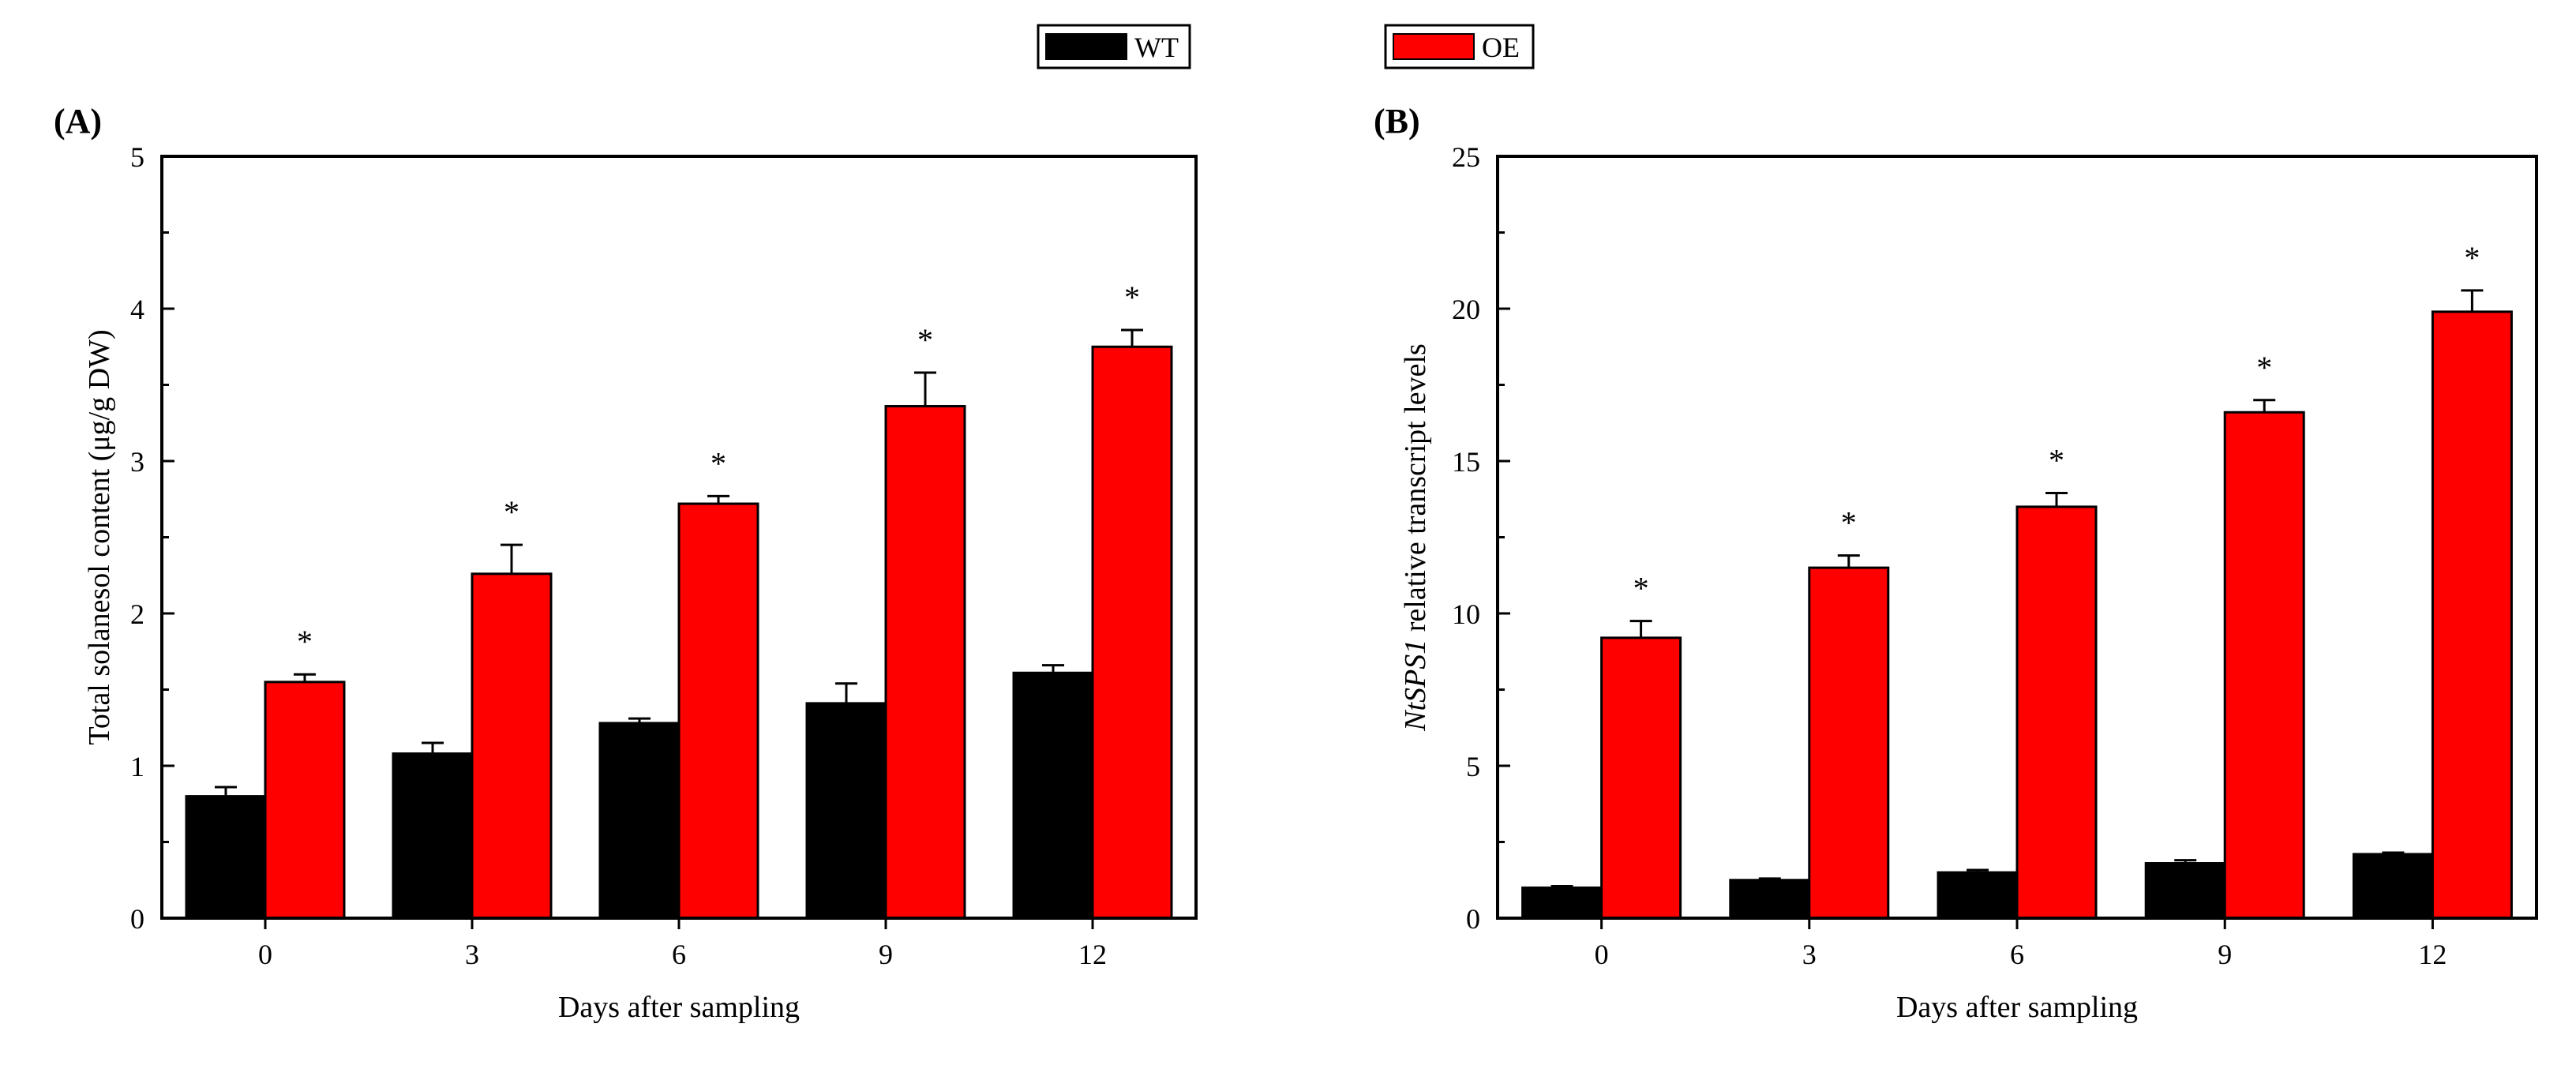  What do you see at coordinates (1466, 309) in the screenshot?
I see `y-tick-label: 20` at bounding box center [1466, 309].